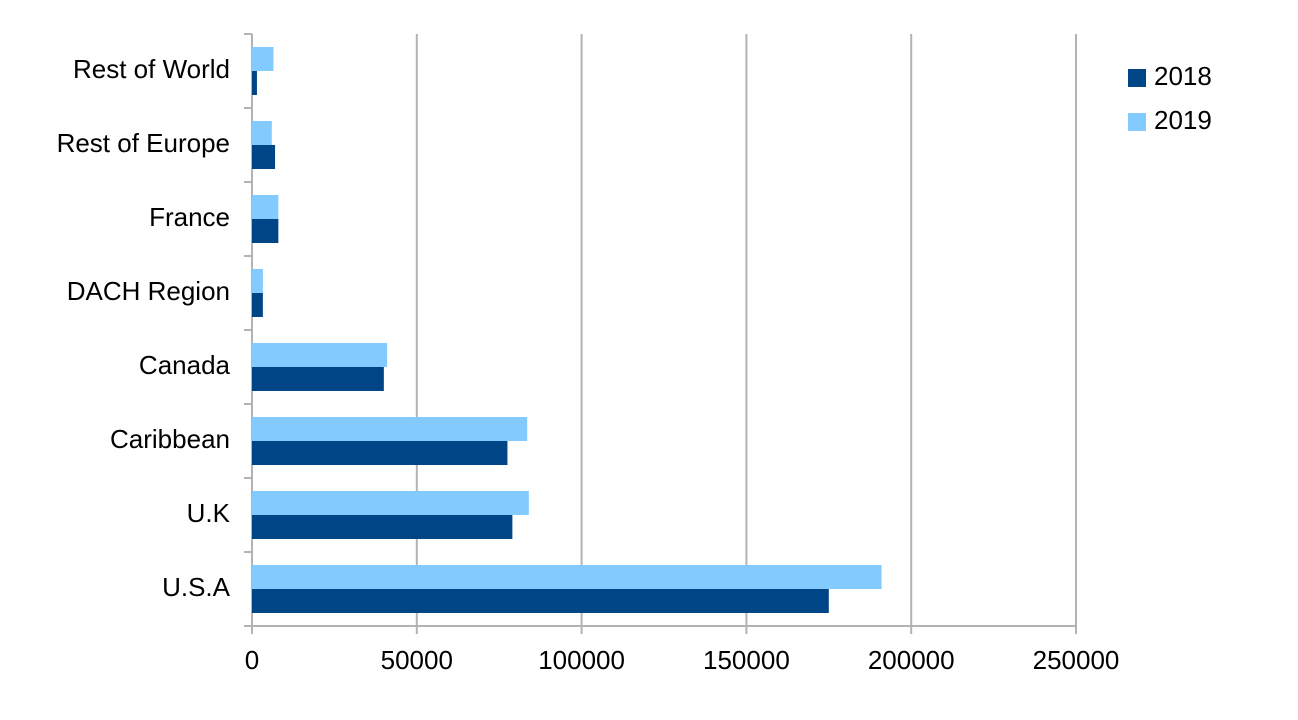 This screenshot has height=720, width=1298. What do you see at coordinates (581, 660) in the screenshot?
I see `x-tick-label: 100000` at bounding box center [581, 660].